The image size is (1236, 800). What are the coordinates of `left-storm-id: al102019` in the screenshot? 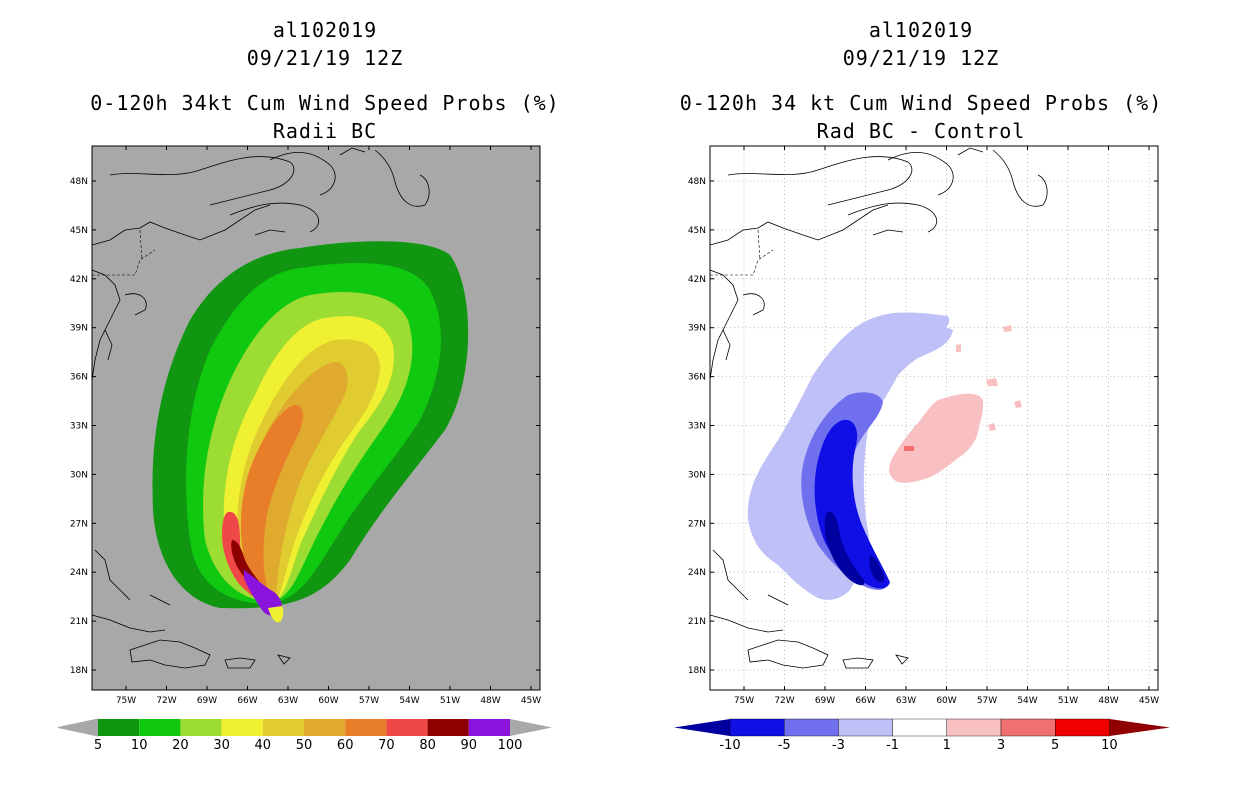 It's located at (325, 30).